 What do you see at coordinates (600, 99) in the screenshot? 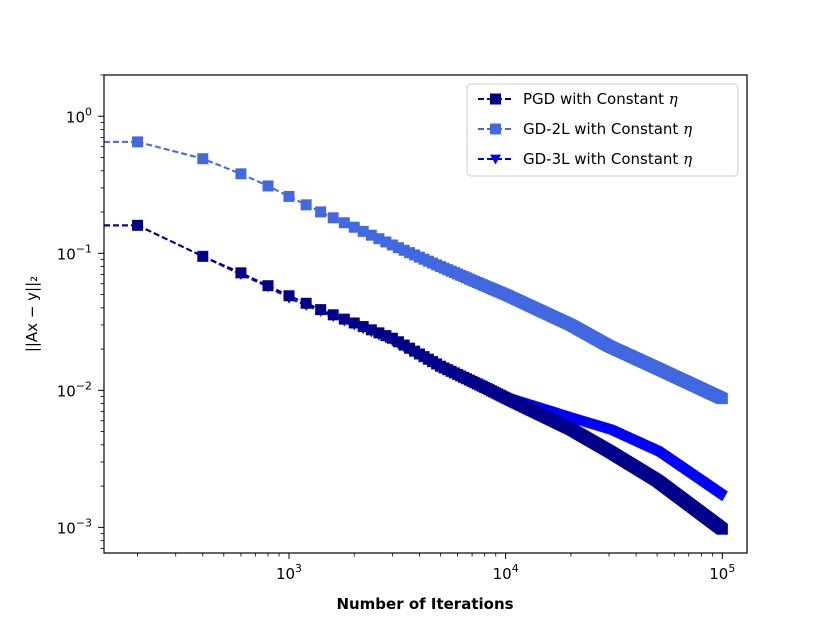
I see `legend-label: PGD with Constant η` at bounding box center [600, 99].